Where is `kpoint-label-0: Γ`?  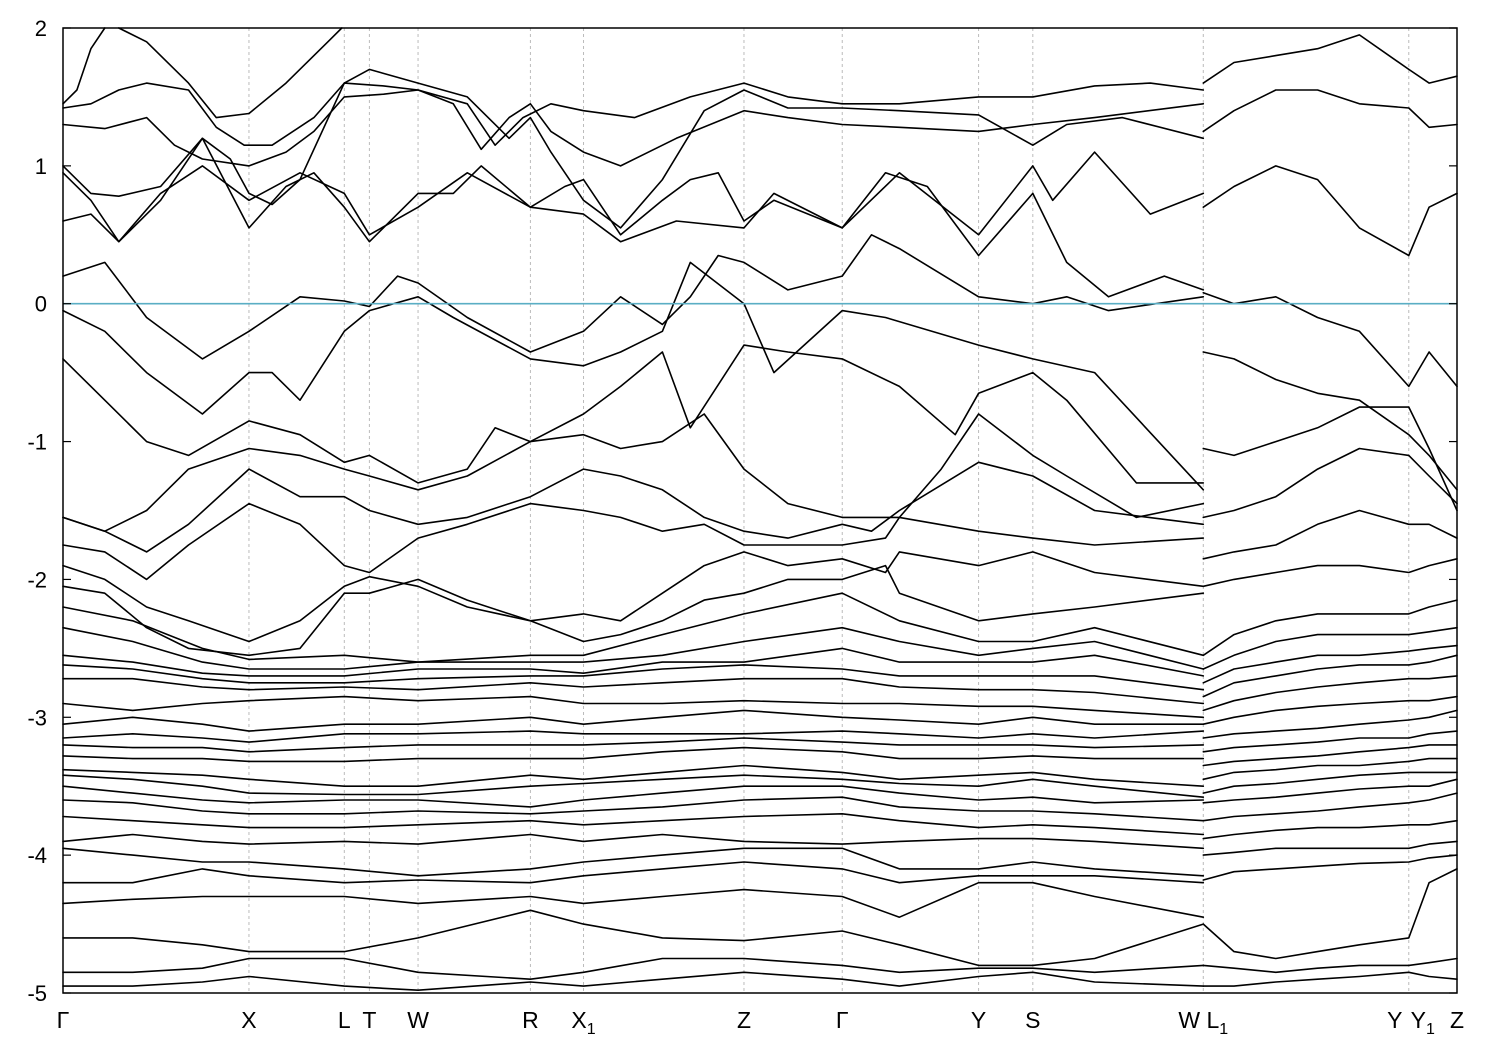
kpoint-label-0: Γ is located at coordinates (63, 1020).